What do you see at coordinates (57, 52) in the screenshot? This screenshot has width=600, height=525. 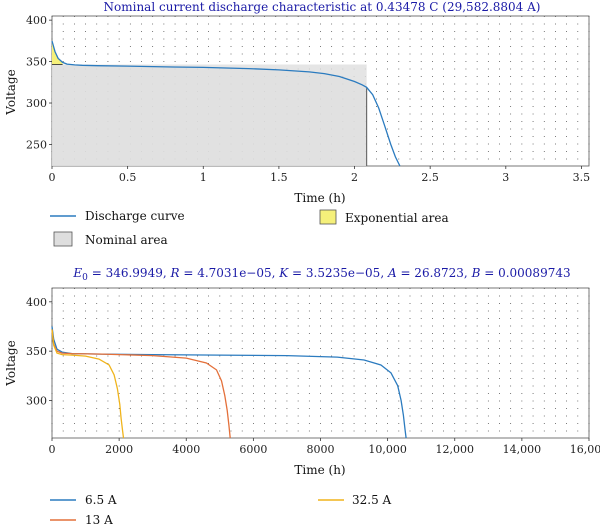 I see `exponential-area` at bounding box center [57, 52].